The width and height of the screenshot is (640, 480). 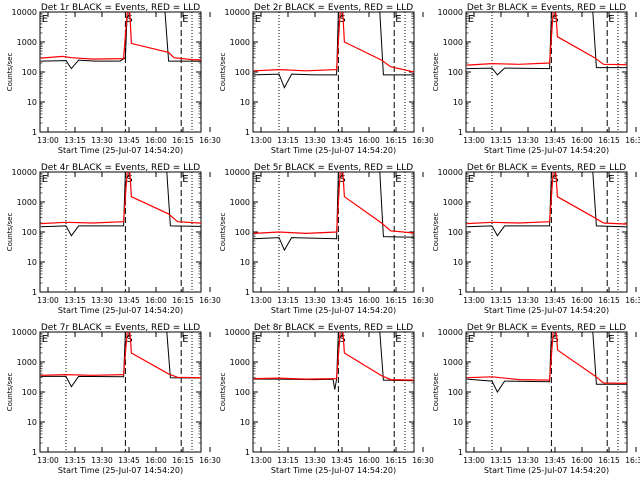 I want to click on panel-title: Det 6r BLACK = Events, RED = LLD, so click(x=546, y=168).